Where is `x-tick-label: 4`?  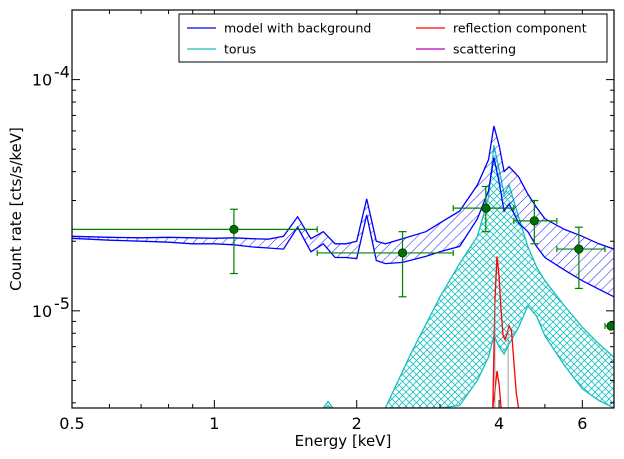 x-tick-label: 4 is located at coordinates (499, 423).